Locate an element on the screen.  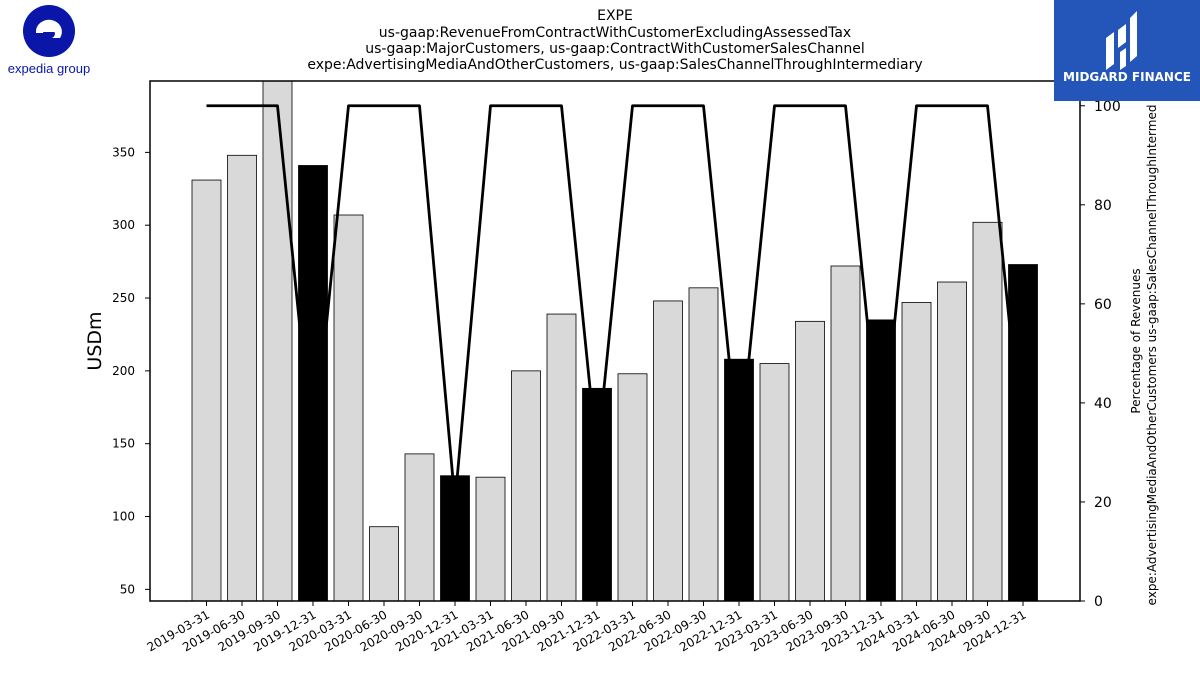
expedia-e-logo-icon is located at coordinates (49, 31).